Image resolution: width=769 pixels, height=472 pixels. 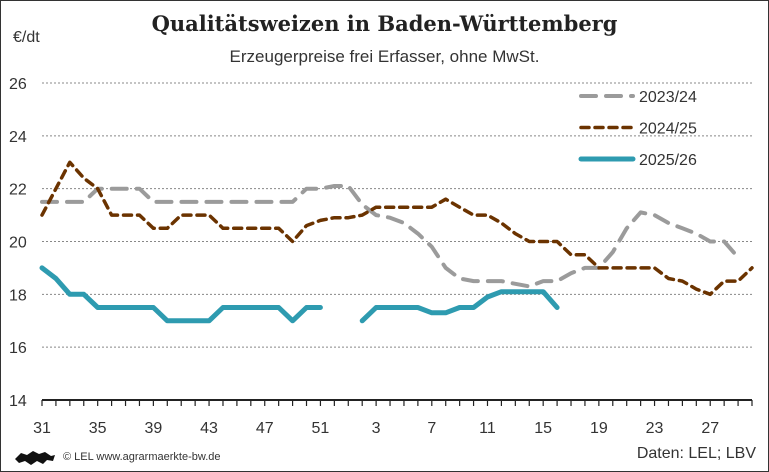 What do you see at coordinates (265, 428) in the screenshot?
I see `x-tick-label: 47` at bounding box center [265, 428].